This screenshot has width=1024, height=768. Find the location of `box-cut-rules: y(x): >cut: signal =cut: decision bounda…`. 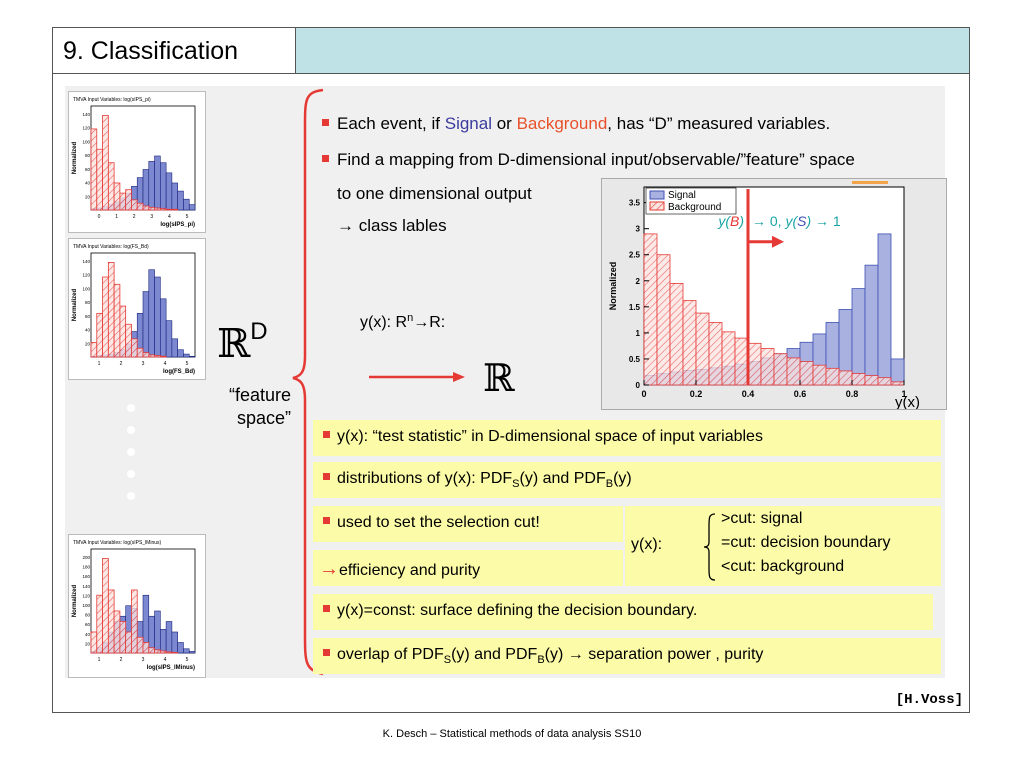

box-cut-rules: y(x): >cut: signal =cut: decision bounda… is located at coordinates (783, 546).